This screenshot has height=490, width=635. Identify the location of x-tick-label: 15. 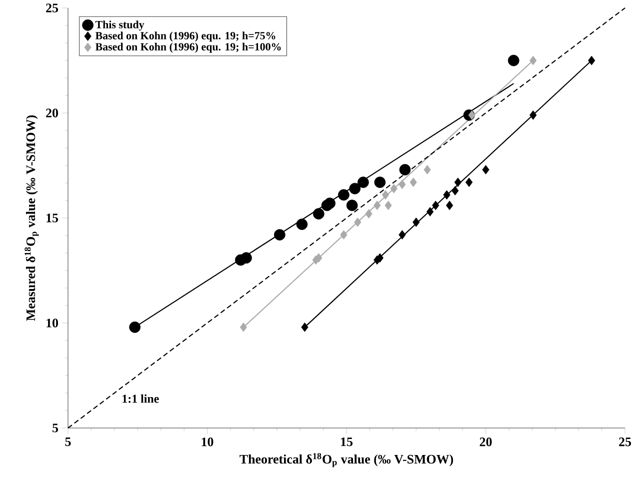
(347, 442).